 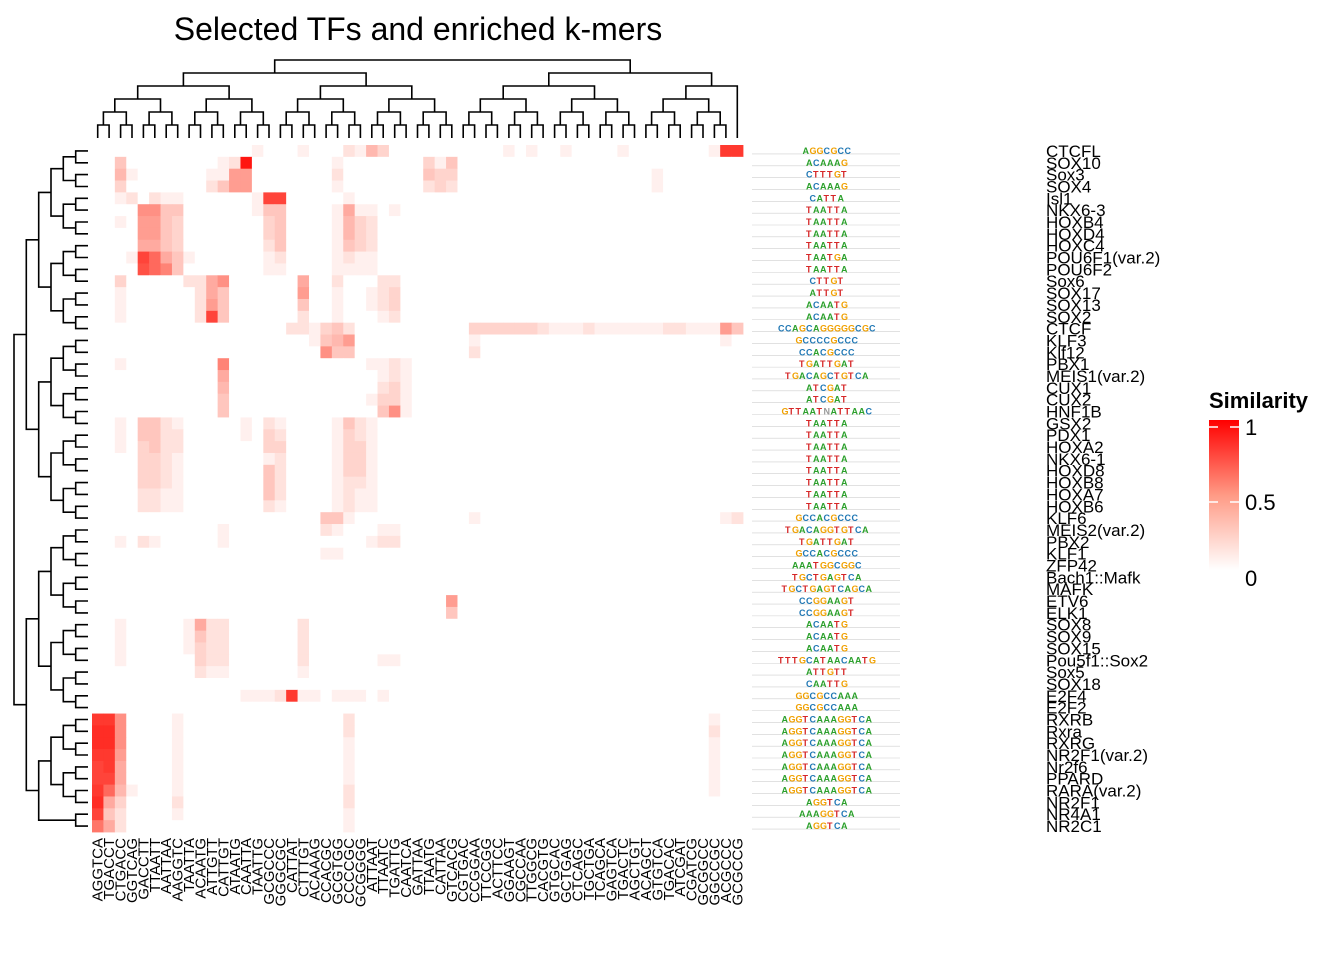 What do you see at coordinates (69, 263) in the screenshot?
I see `row-dendrogram-branch` at bounding box center [69, 263].